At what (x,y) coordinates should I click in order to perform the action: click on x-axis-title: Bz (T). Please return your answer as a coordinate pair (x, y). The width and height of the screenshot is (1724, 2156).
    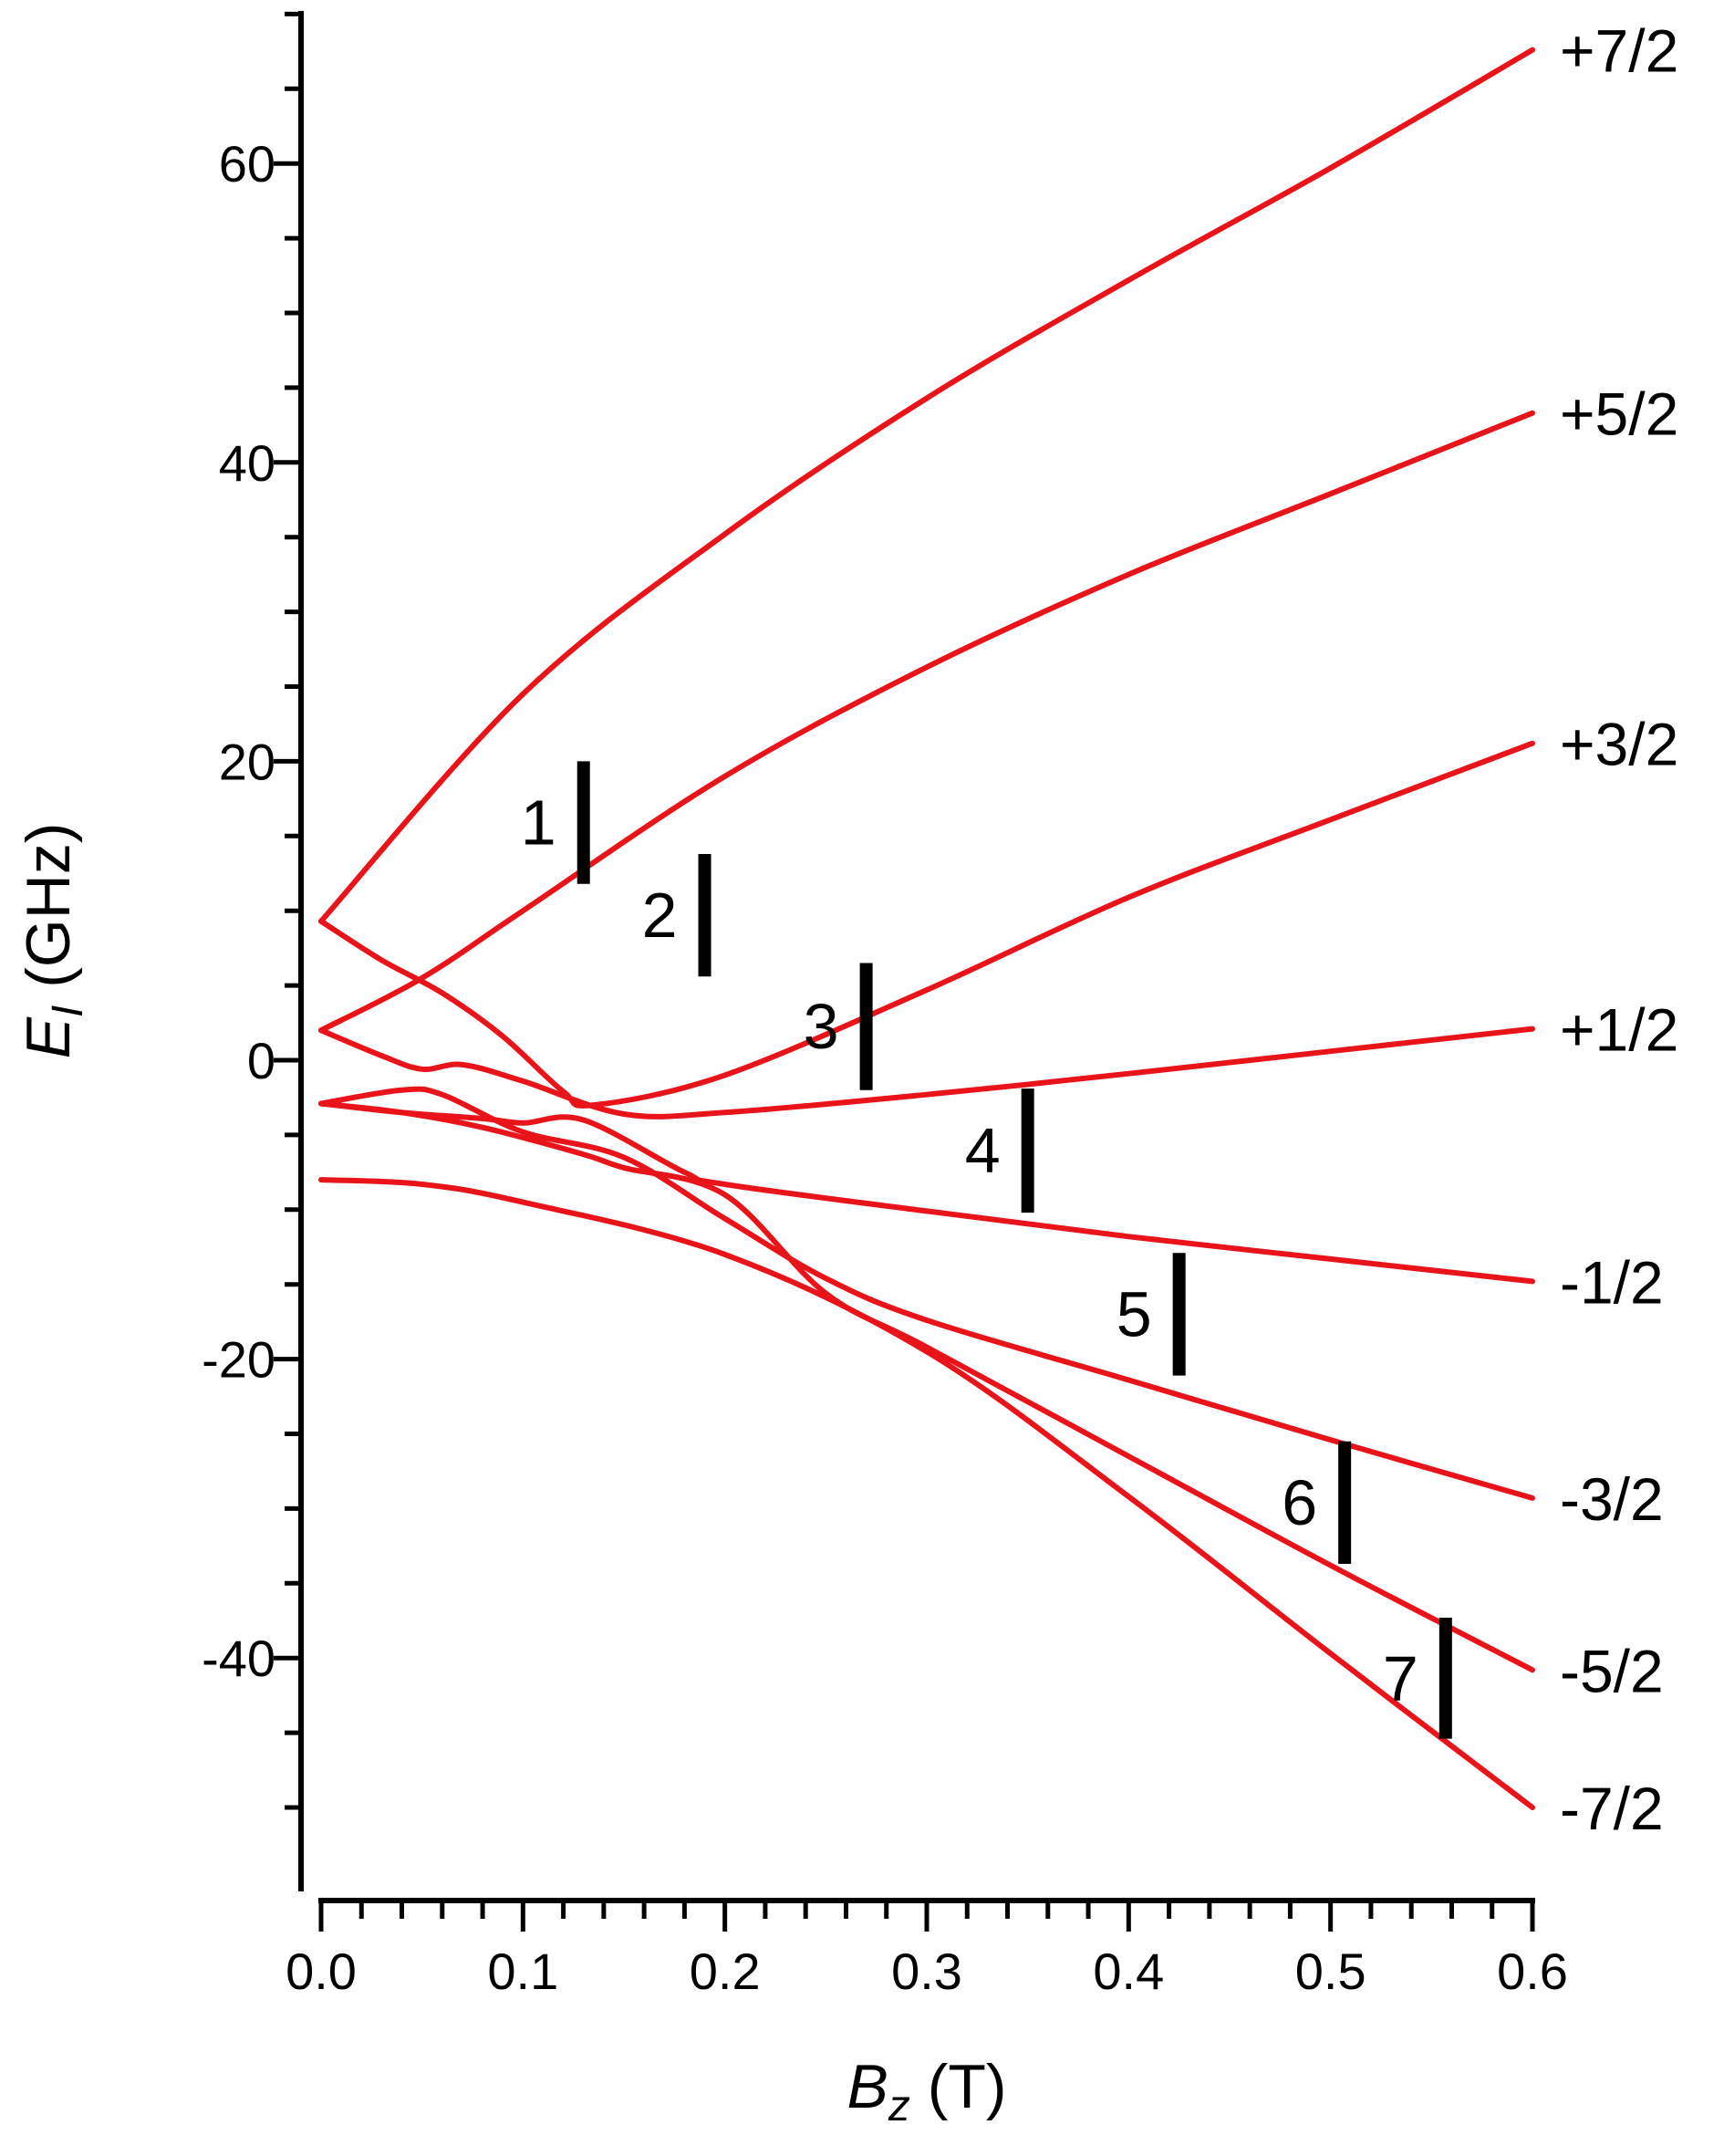
    Looking at the image, I should click on (926, 2091).